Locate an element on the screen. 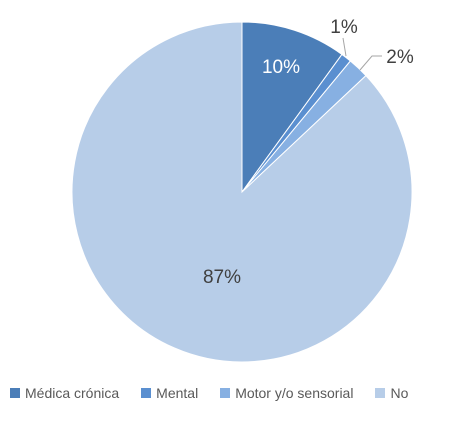  legend-label: Motor y/o sensorial is located at coordinates (294, 393).